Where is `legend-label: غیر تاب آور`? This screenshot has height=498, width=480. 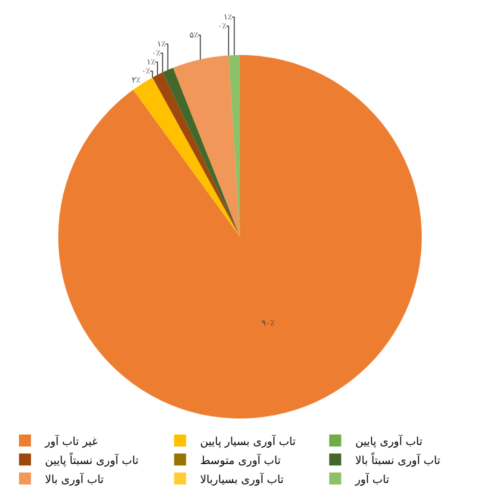 legend-label: غیر تاب آور is located at coordinates (71, 441).